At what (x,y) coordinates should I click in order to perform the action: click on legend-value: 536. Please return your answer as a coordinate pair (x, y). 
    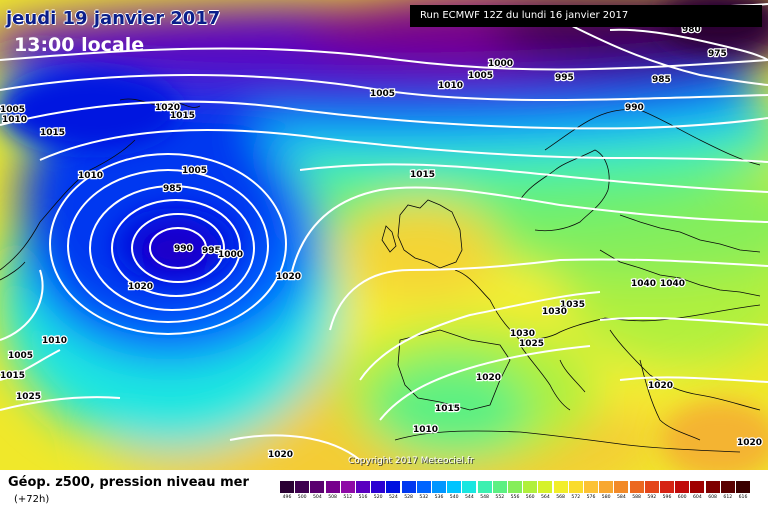
    Looking at the image, I should click on (439, 497).